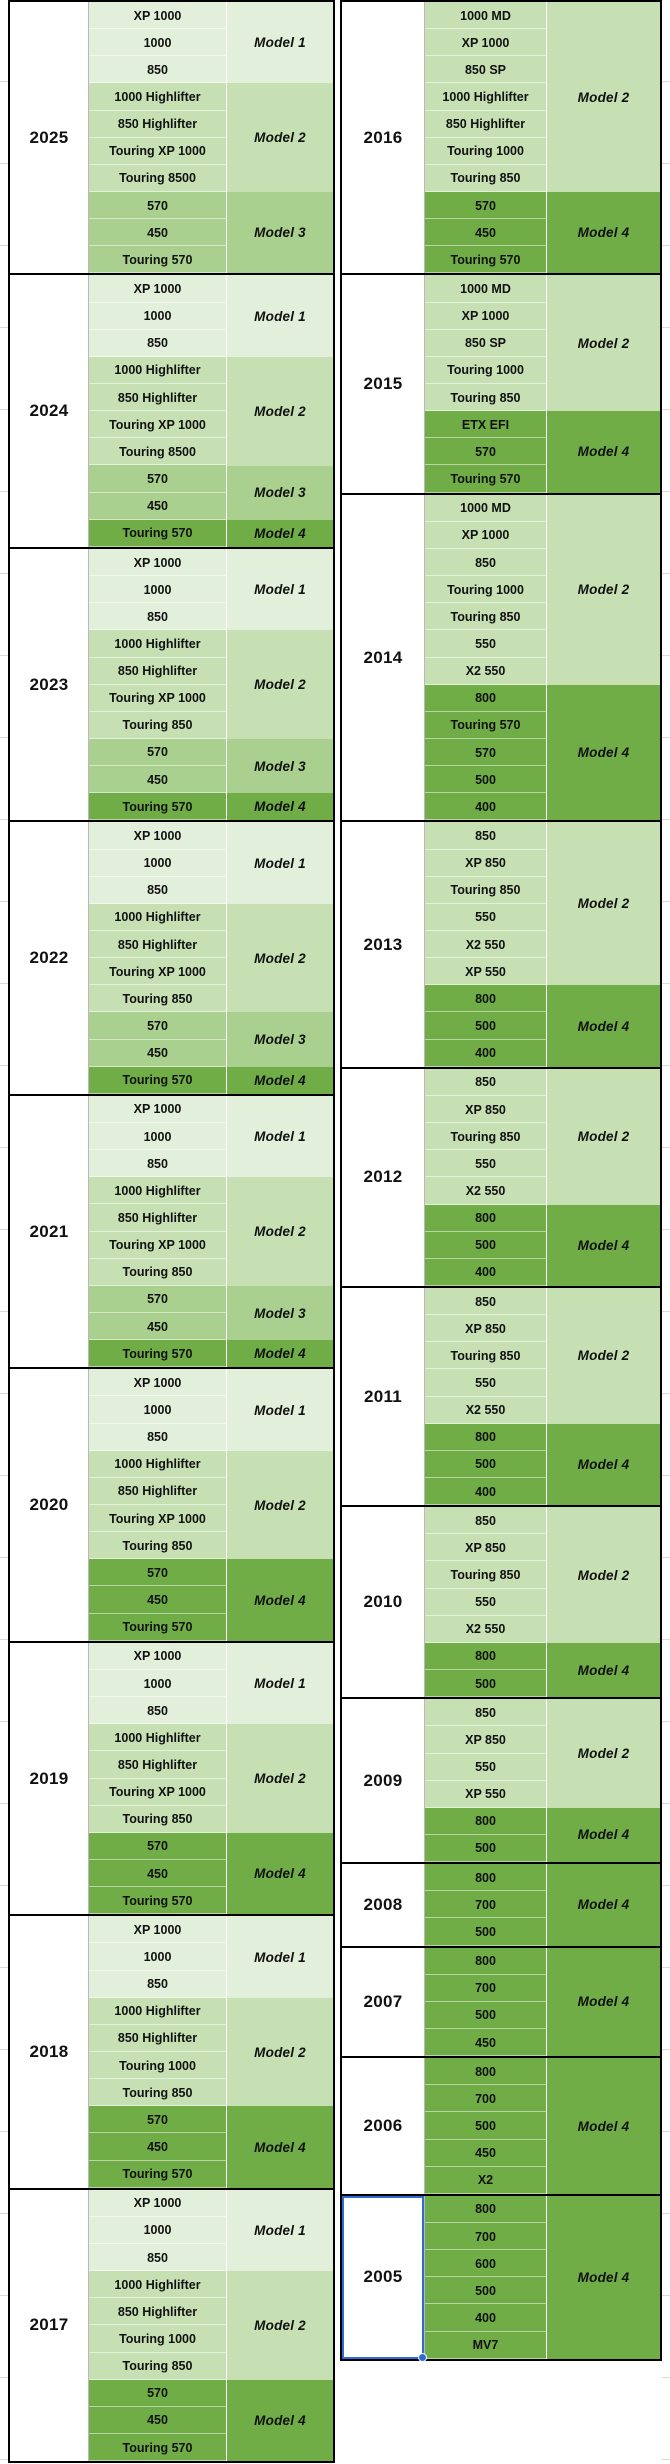  I want to click on model-cell: XP 850, so click(485, 1740).